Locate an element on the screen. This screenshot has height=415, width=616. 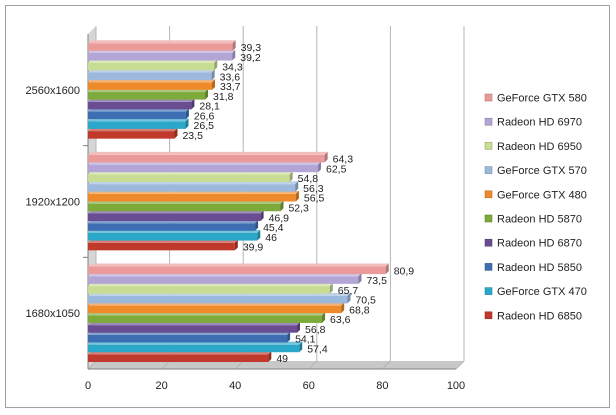
legend-item: GeForce GTX 480 is located at coordinates (535, 195).